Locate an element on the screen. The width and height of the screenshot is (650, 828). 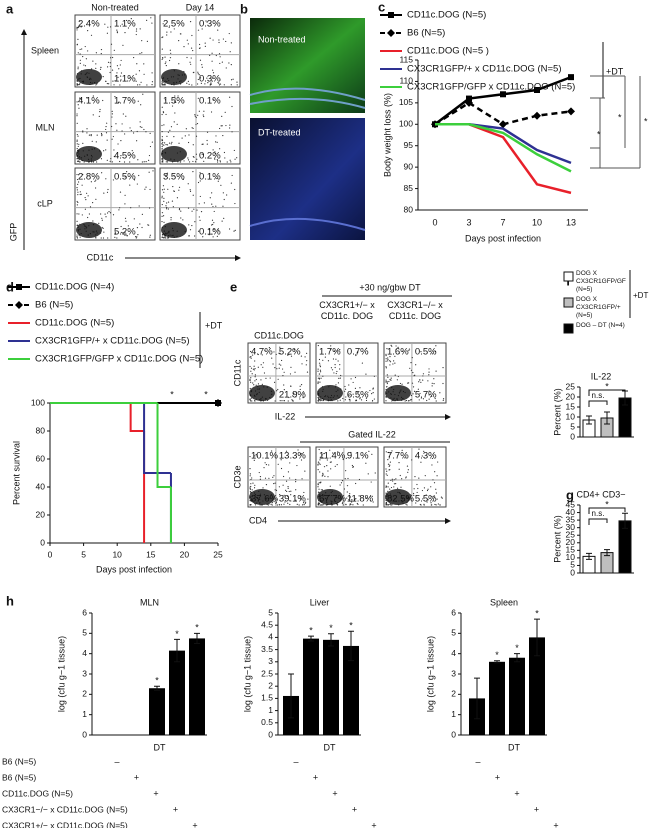
quadrant-percent: 39.1% is located at coordinates (292, 499).